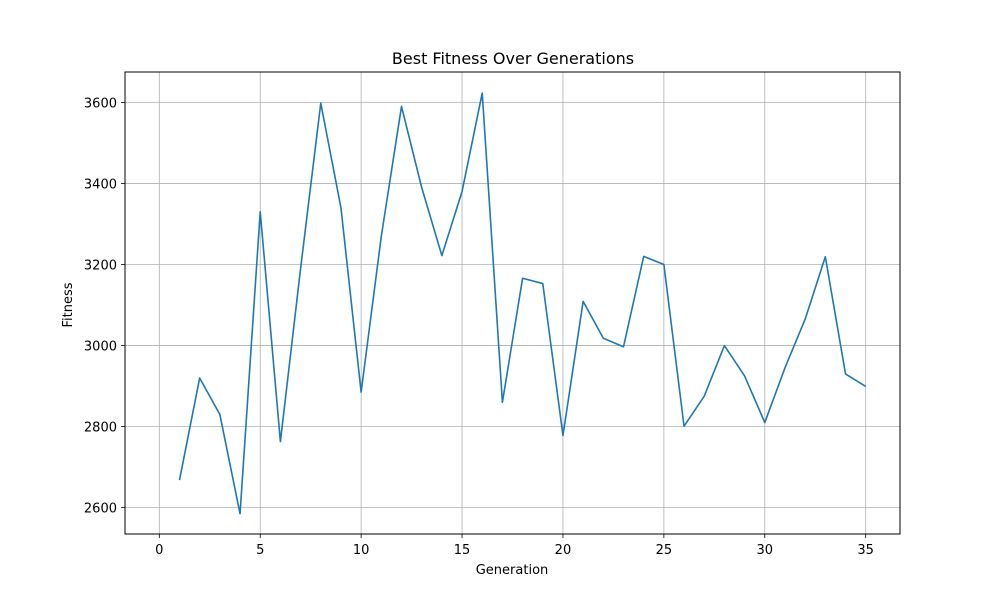  What do you see at coordinates (765, 550) in the screenshot?
I see `x-tick-label: 30` at bounding box center [765, 550].